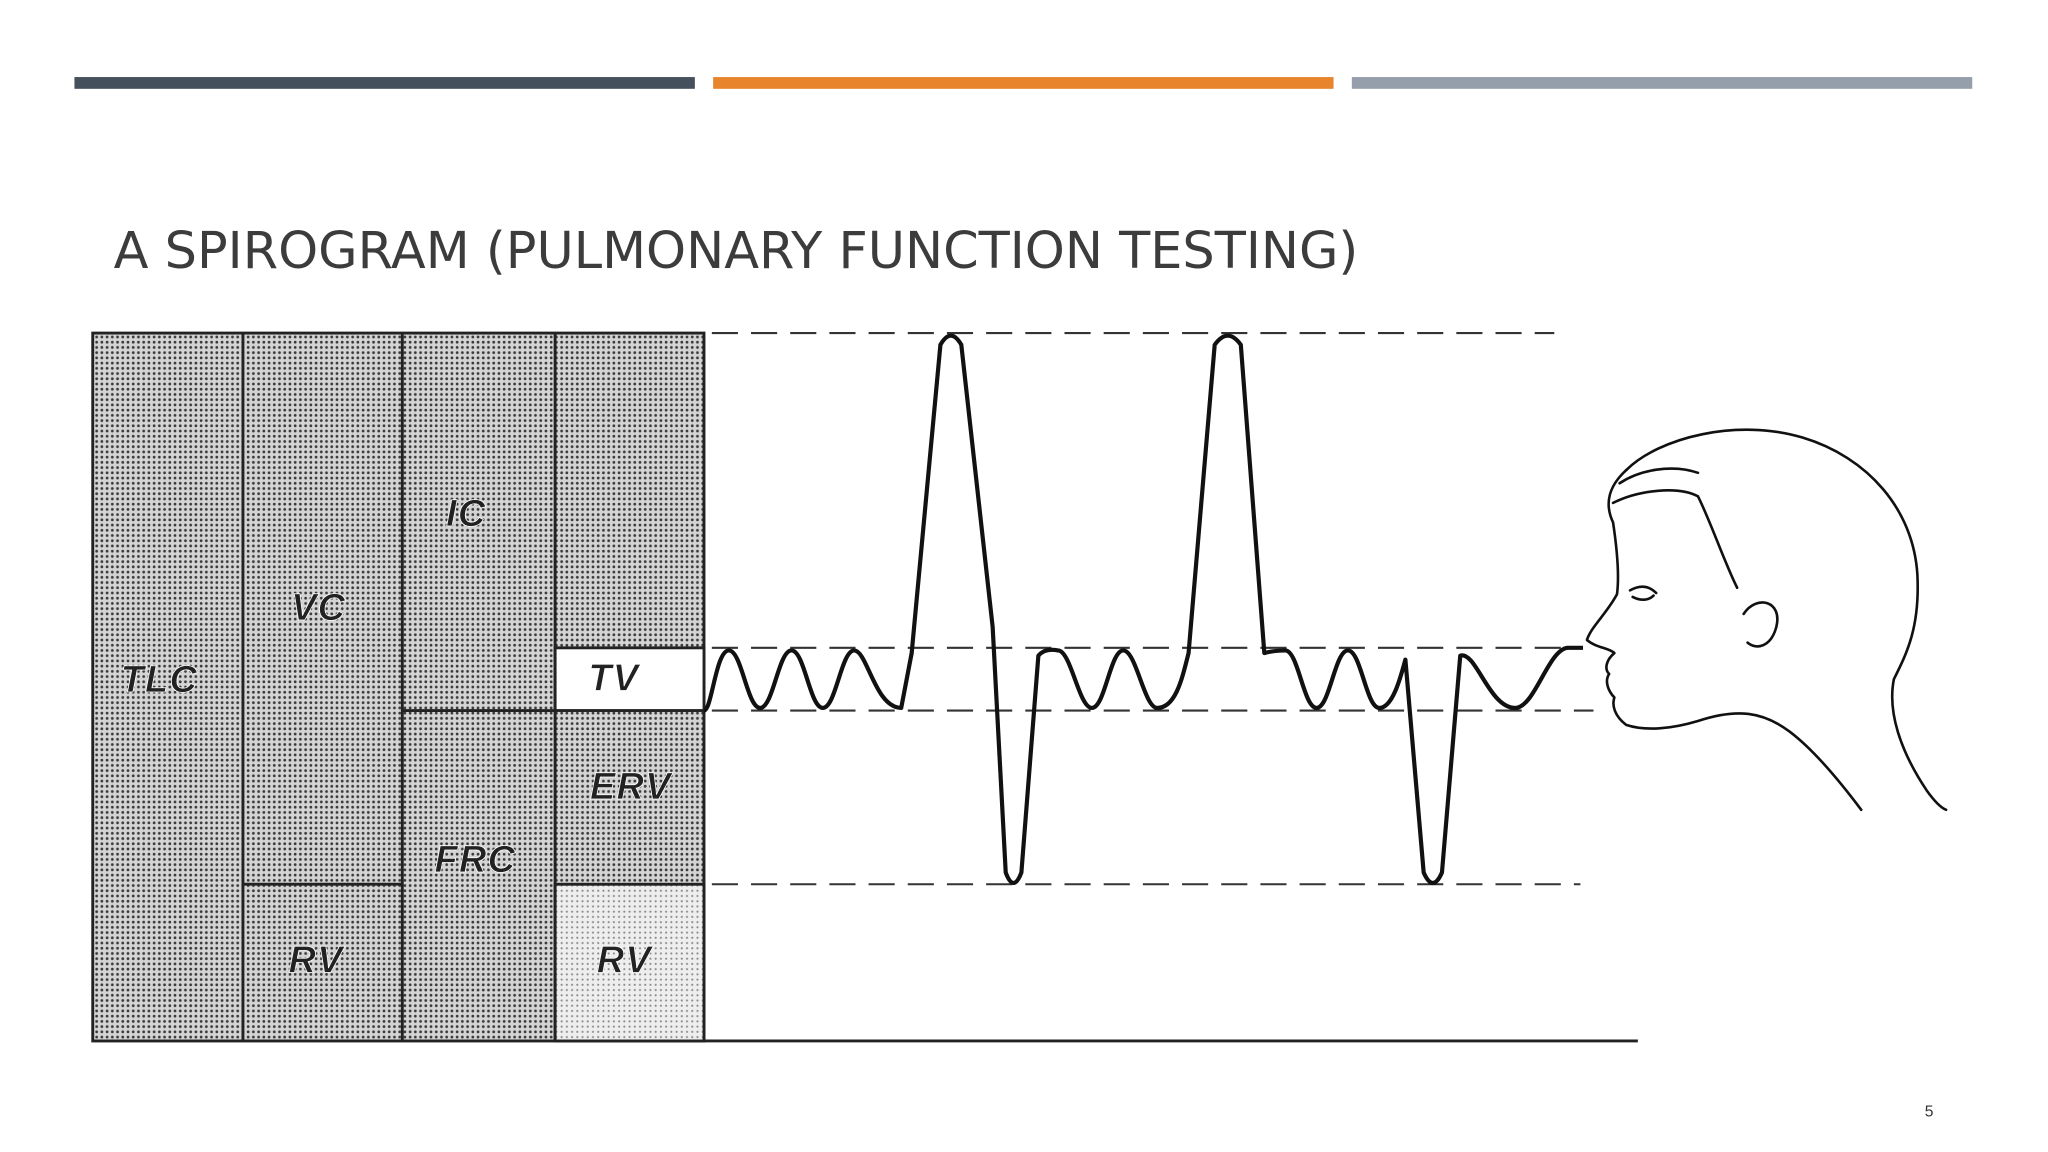 This screenshot has height=1152, width=2048. I want to click on tv-box, so click(629, 679).